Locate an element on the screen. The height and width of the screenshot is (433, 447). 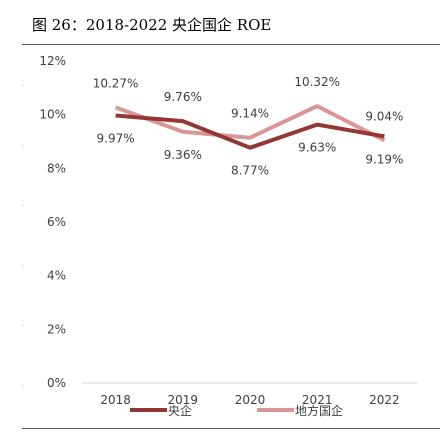
legend-label: 地方国企 is located at coordinates (319, 410).